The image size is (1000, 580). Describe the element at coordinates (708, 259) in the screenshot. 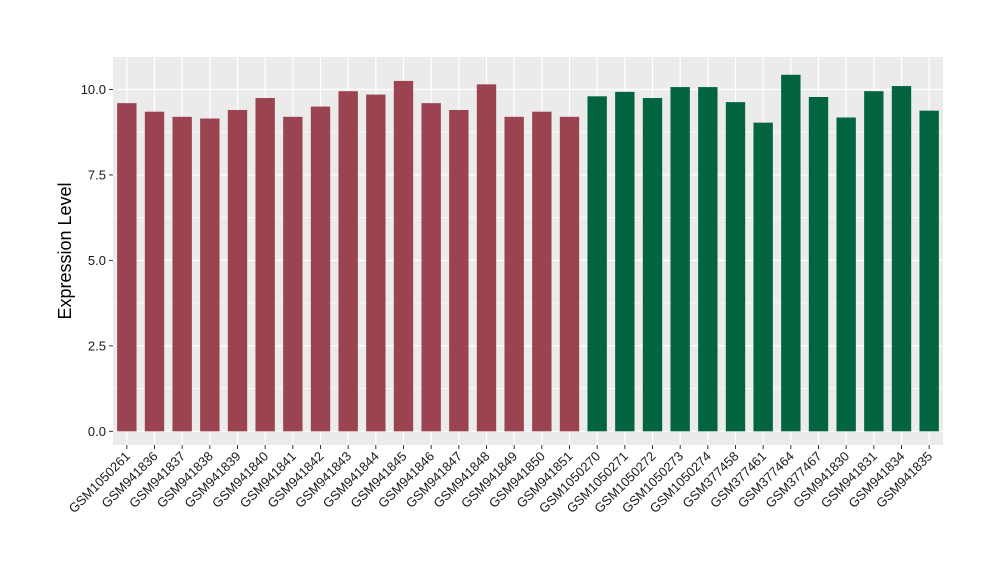

I see `bar-gsm1050274` at that location.